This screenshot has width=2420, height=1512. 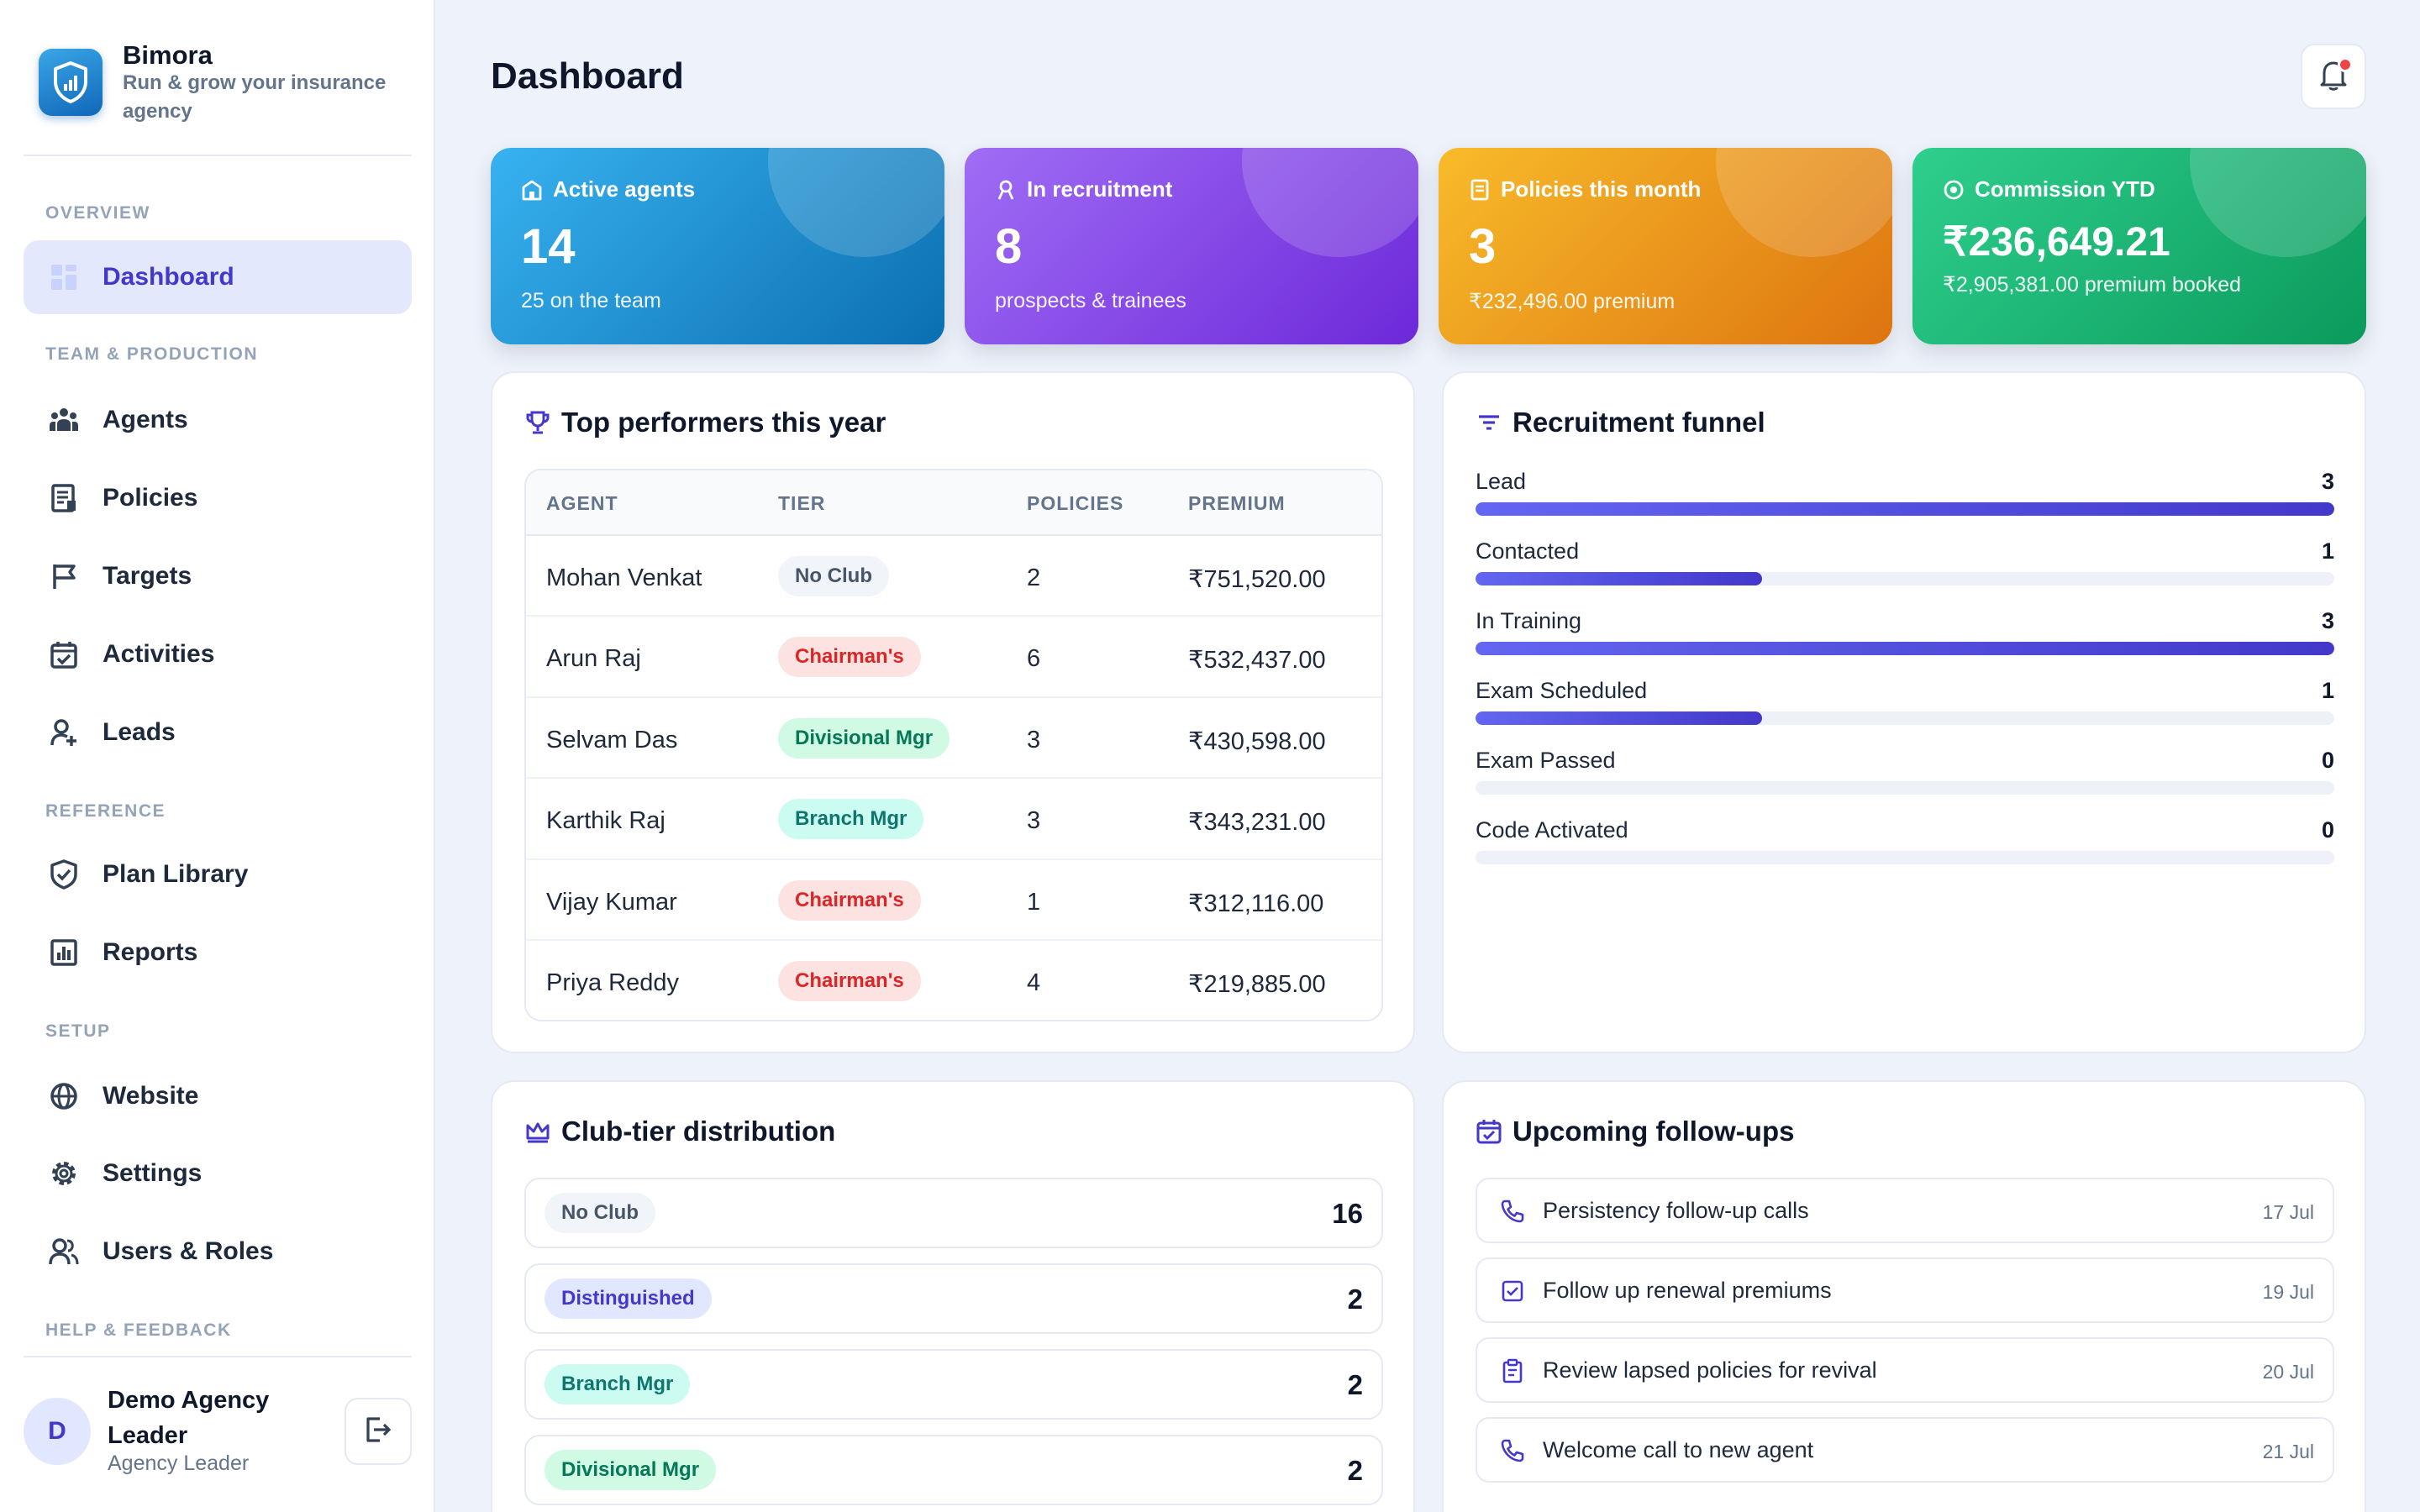 I want to click on card-title: Club-tier distribution, so click(x=679, y=1131).